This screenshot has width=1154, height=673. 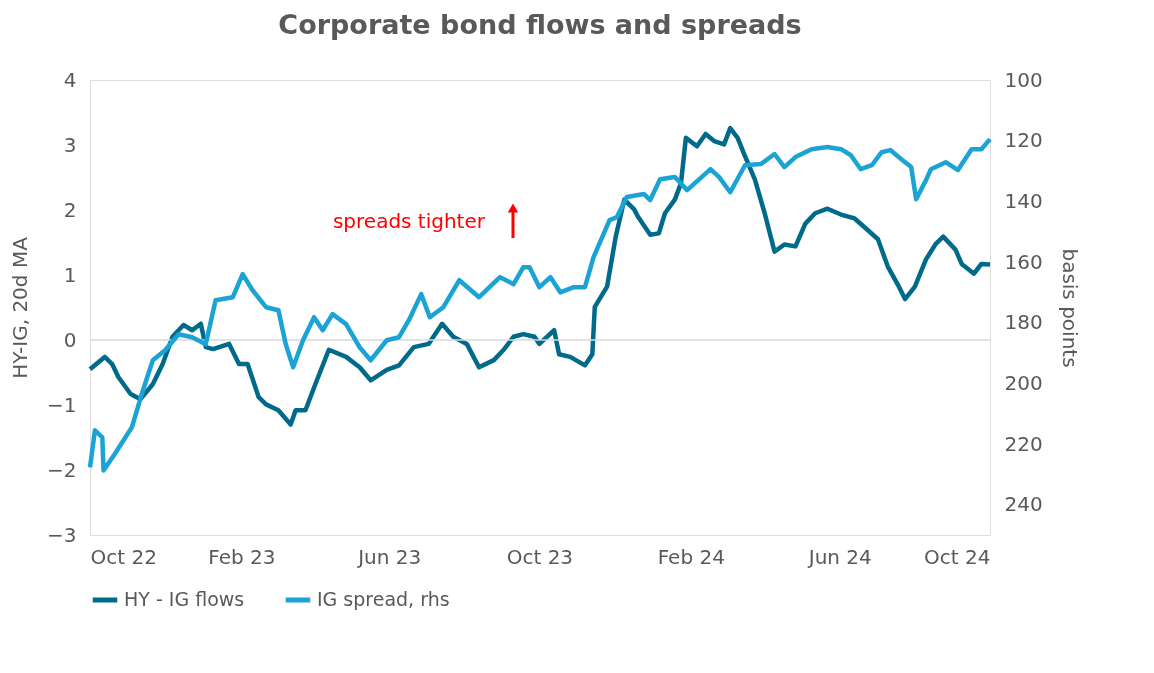 I want to click on y-axis-title: HY-IG, 20d MA, so click(x=20, y=307).